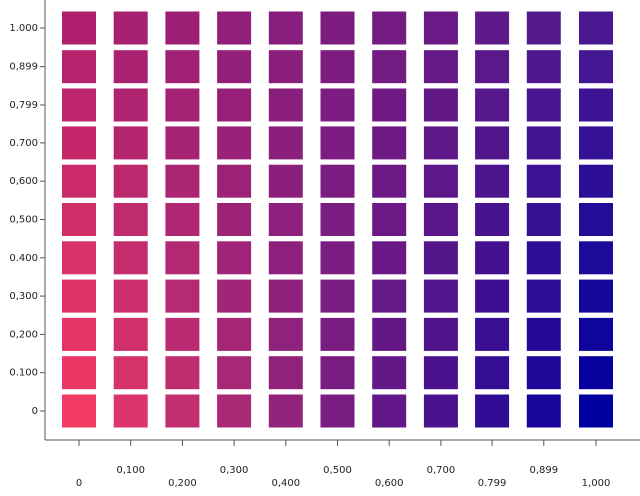 This screenshot has height=496, width=640. What do you see at coordinates (23, 28) in the screenshot?
I see `y-tick-label: 1.000` at bounding box center [23, 28].